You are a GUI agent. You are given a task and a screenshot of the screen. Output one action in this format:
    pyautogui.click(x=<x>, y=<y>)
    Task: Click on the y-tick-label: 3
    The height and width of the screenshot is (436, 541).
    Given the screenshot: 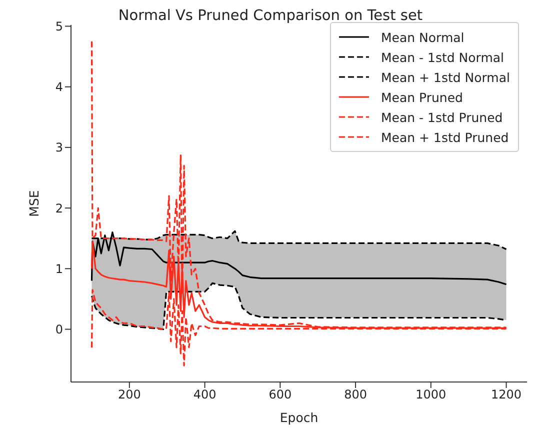 What is the action you would take?
    pyautogui.click(x=59, y=147)
    